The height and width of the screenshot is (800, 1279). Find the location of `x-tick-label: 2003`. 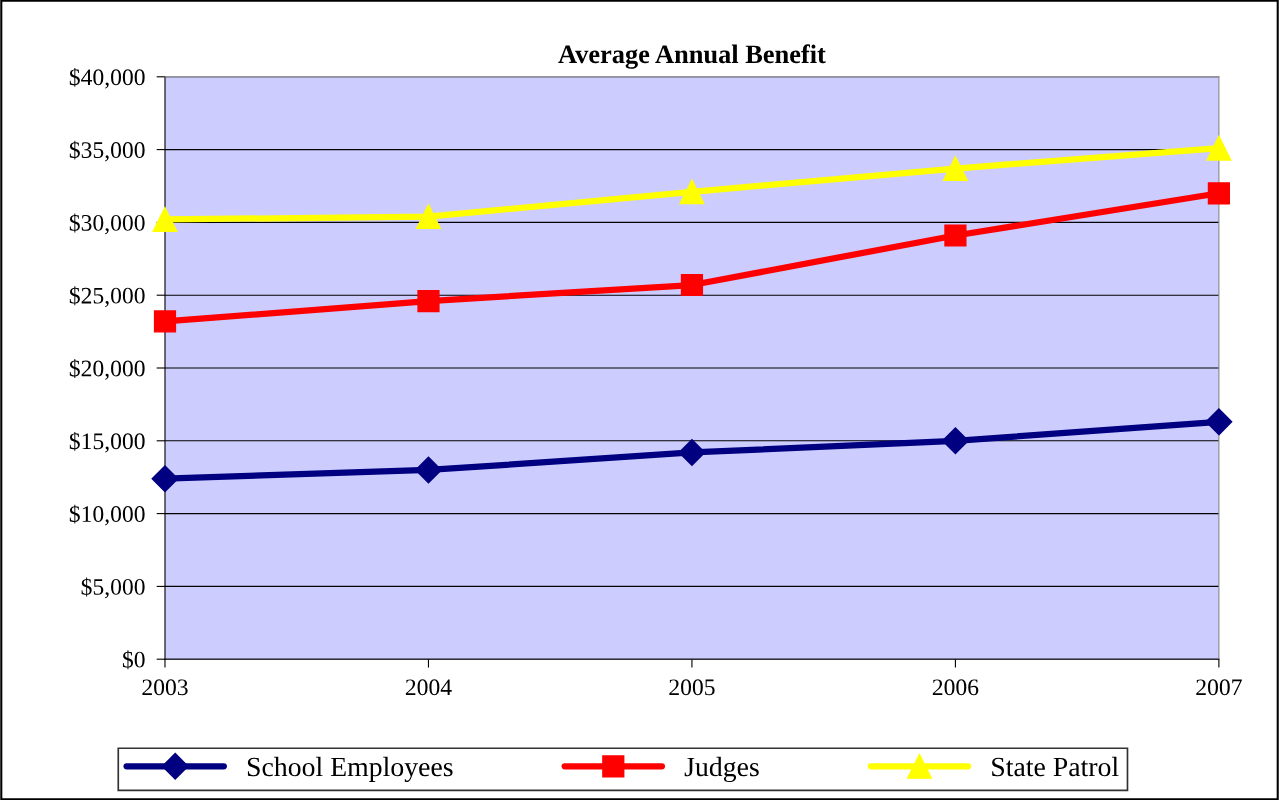

x-tick-label: 2003 is located at coordinates (165, 687).